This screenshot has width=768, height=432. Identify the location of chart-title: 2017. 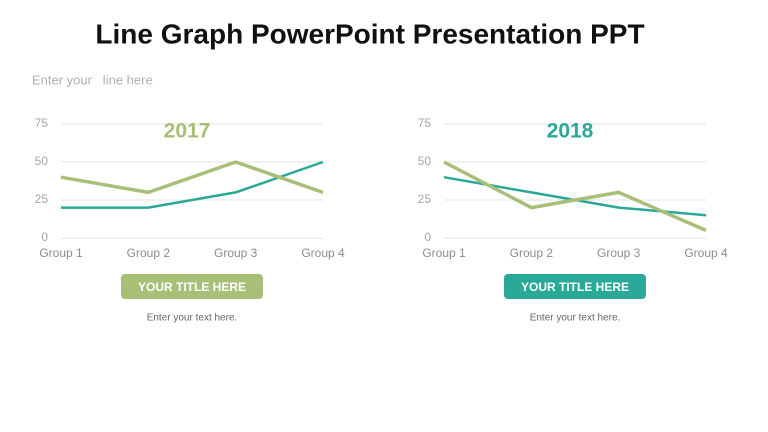
(187, 131).